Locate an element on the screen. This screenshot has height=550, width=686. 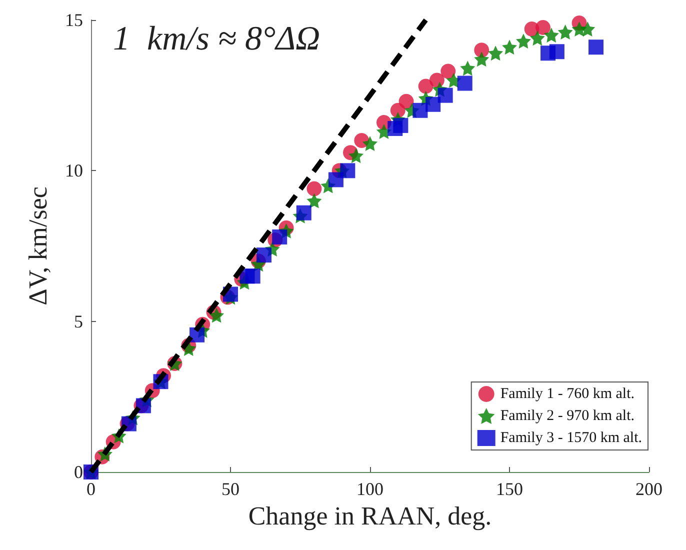
y-tick-label: 0 is located at coordinates (78, 472).